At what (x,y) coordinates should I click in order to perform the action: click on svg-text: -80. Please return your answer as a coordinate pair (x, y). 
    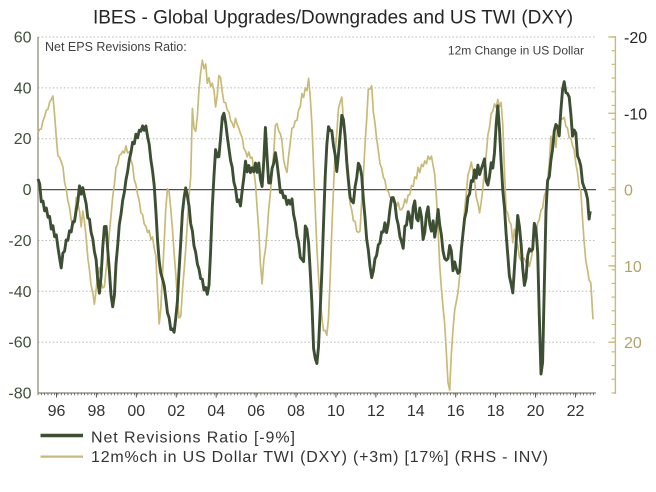
    Looking at the image, I should click on (19, 394).